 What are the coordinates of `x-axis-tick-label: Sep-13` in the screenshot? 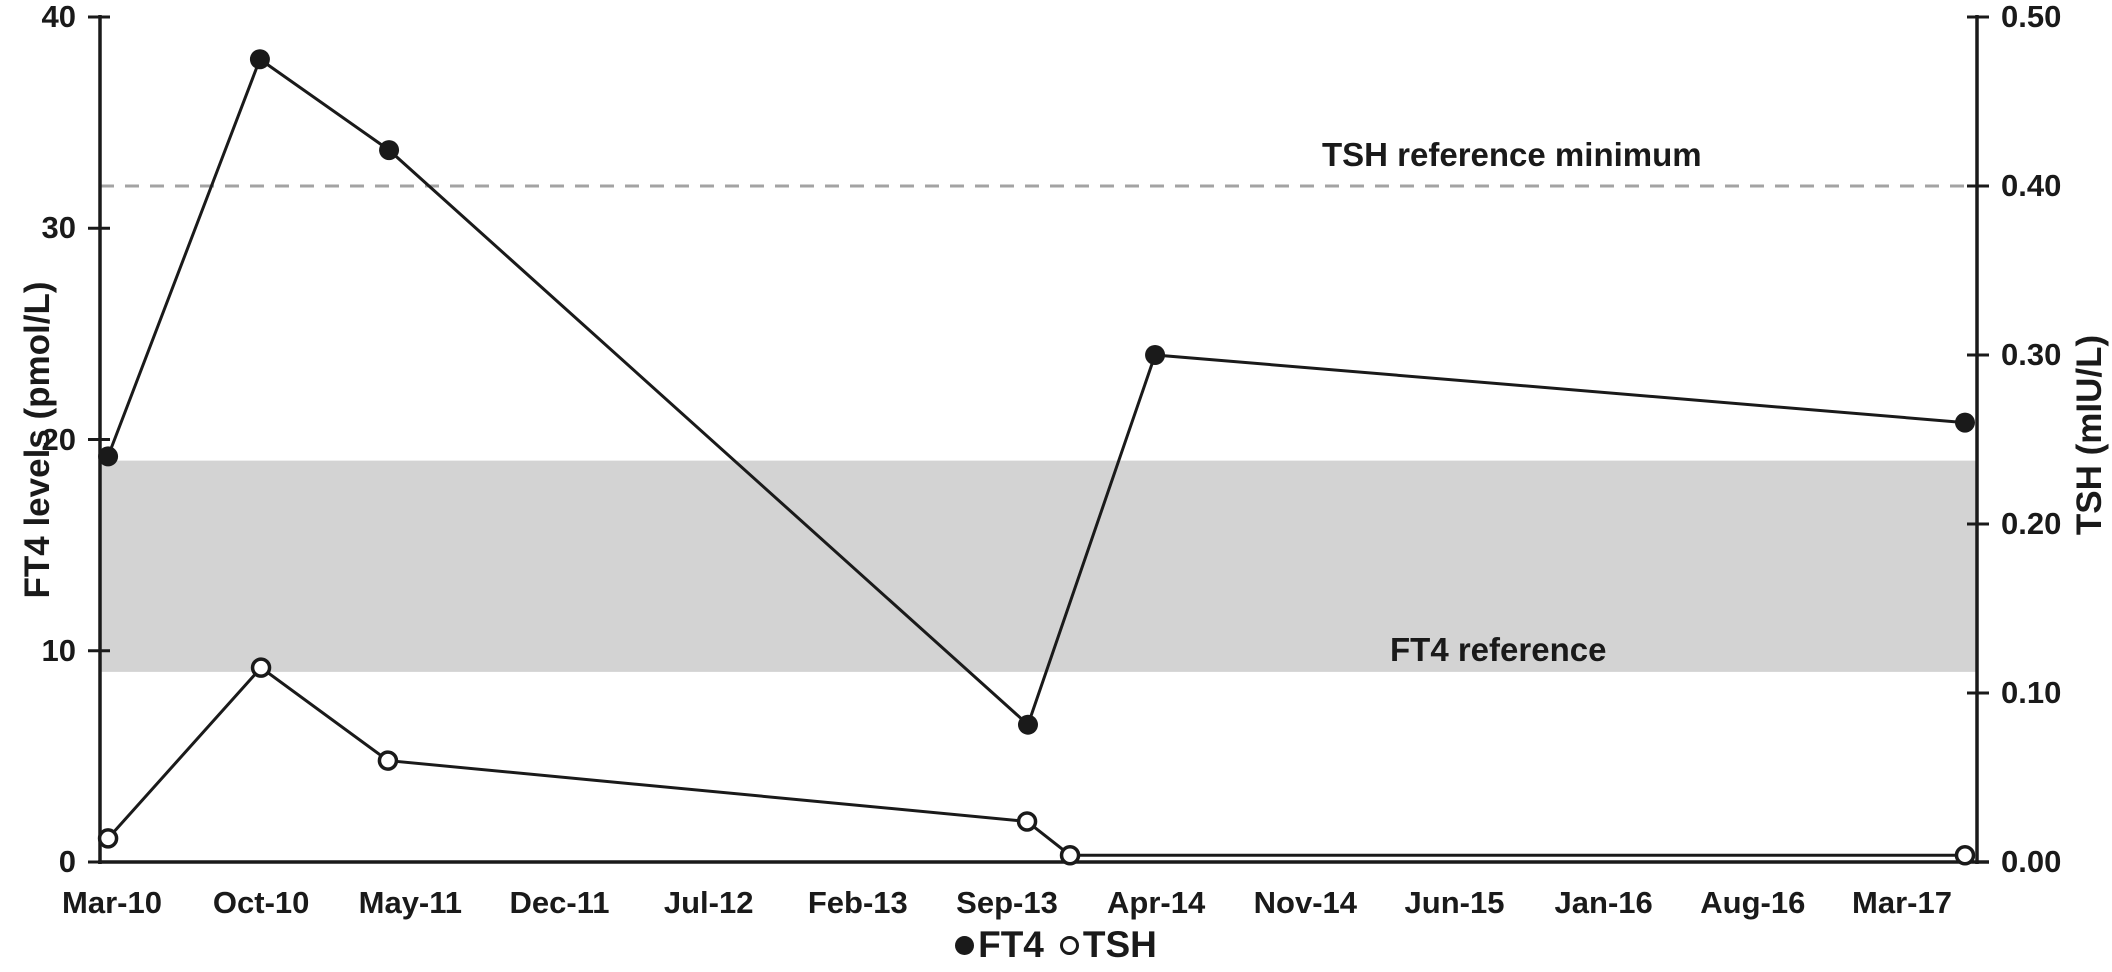 It's located at (1007, 902).